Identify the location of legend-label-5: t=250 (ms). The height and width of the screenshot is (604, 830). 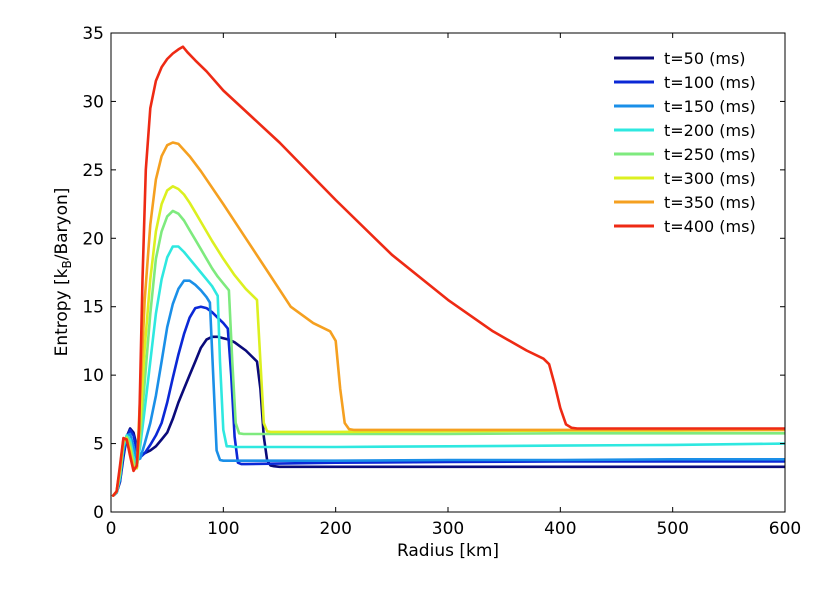
(710, 154).